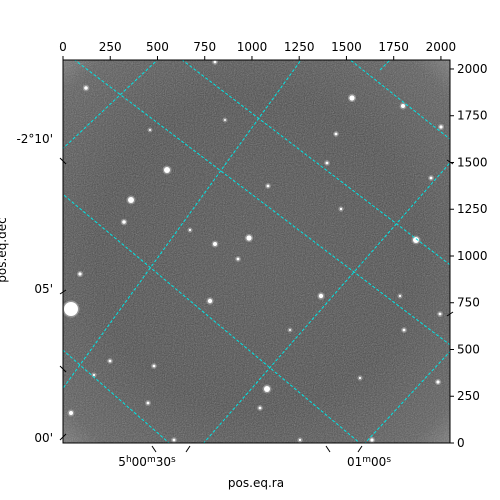  I want to click on y-pixel-tick-label: 500, so click(468, 349).